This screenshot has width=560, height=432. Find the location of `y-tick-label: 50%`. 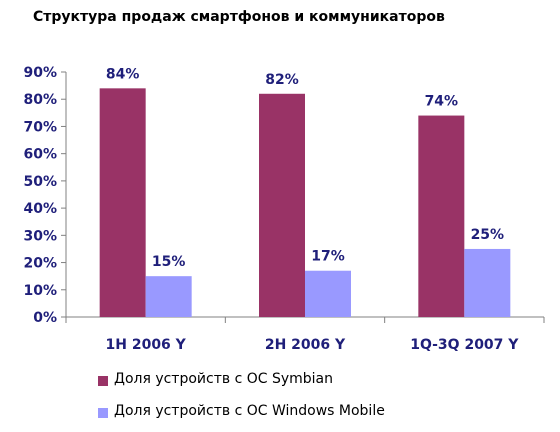

y-tick-label: 50% is located at coordinates (40, 182).